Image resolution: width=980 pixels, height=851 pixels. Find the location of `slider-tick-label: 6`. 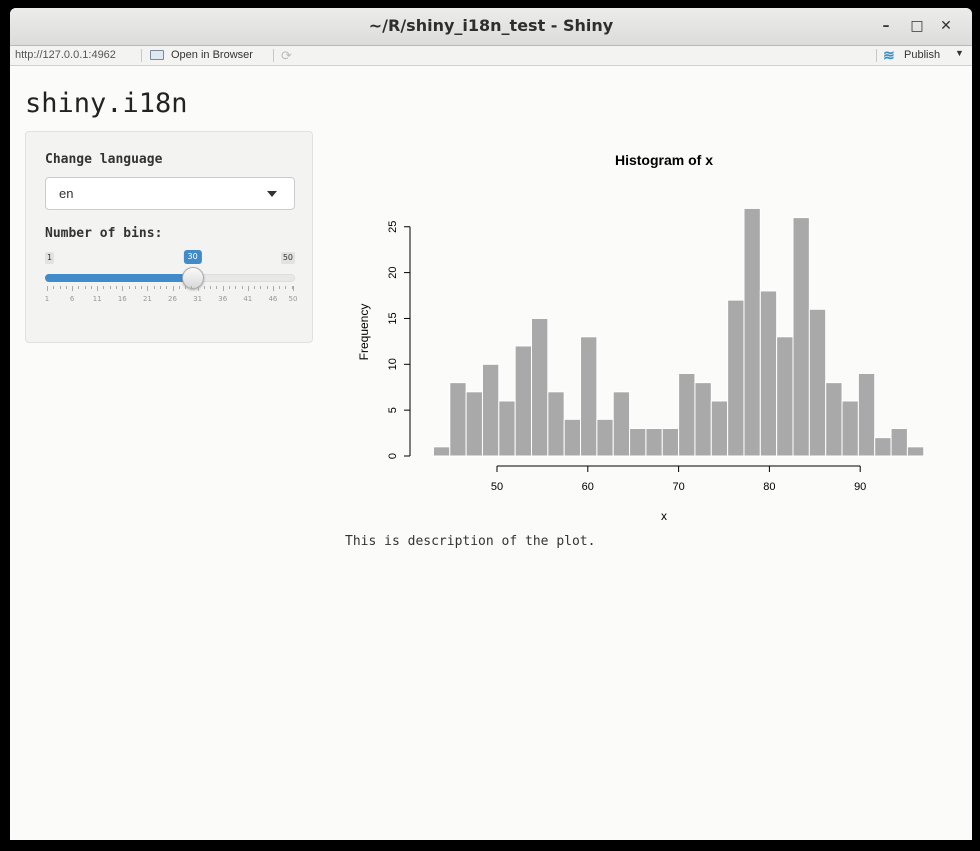

slider-tick-label: 6 is located at coordinates (72, 299).